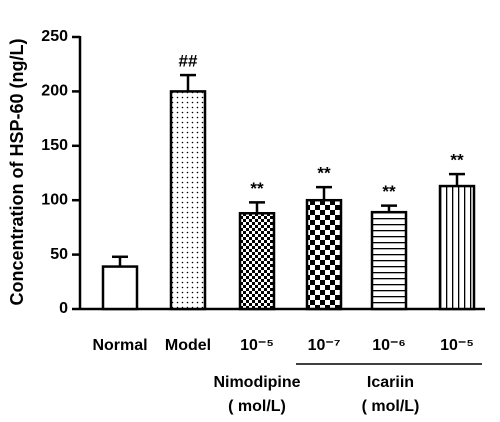 The image size is (500, 422). What do you see at coordinates (54, 199) in the screenshot?
I see `y-tick-label: 100` at bounding box center [54, 199].